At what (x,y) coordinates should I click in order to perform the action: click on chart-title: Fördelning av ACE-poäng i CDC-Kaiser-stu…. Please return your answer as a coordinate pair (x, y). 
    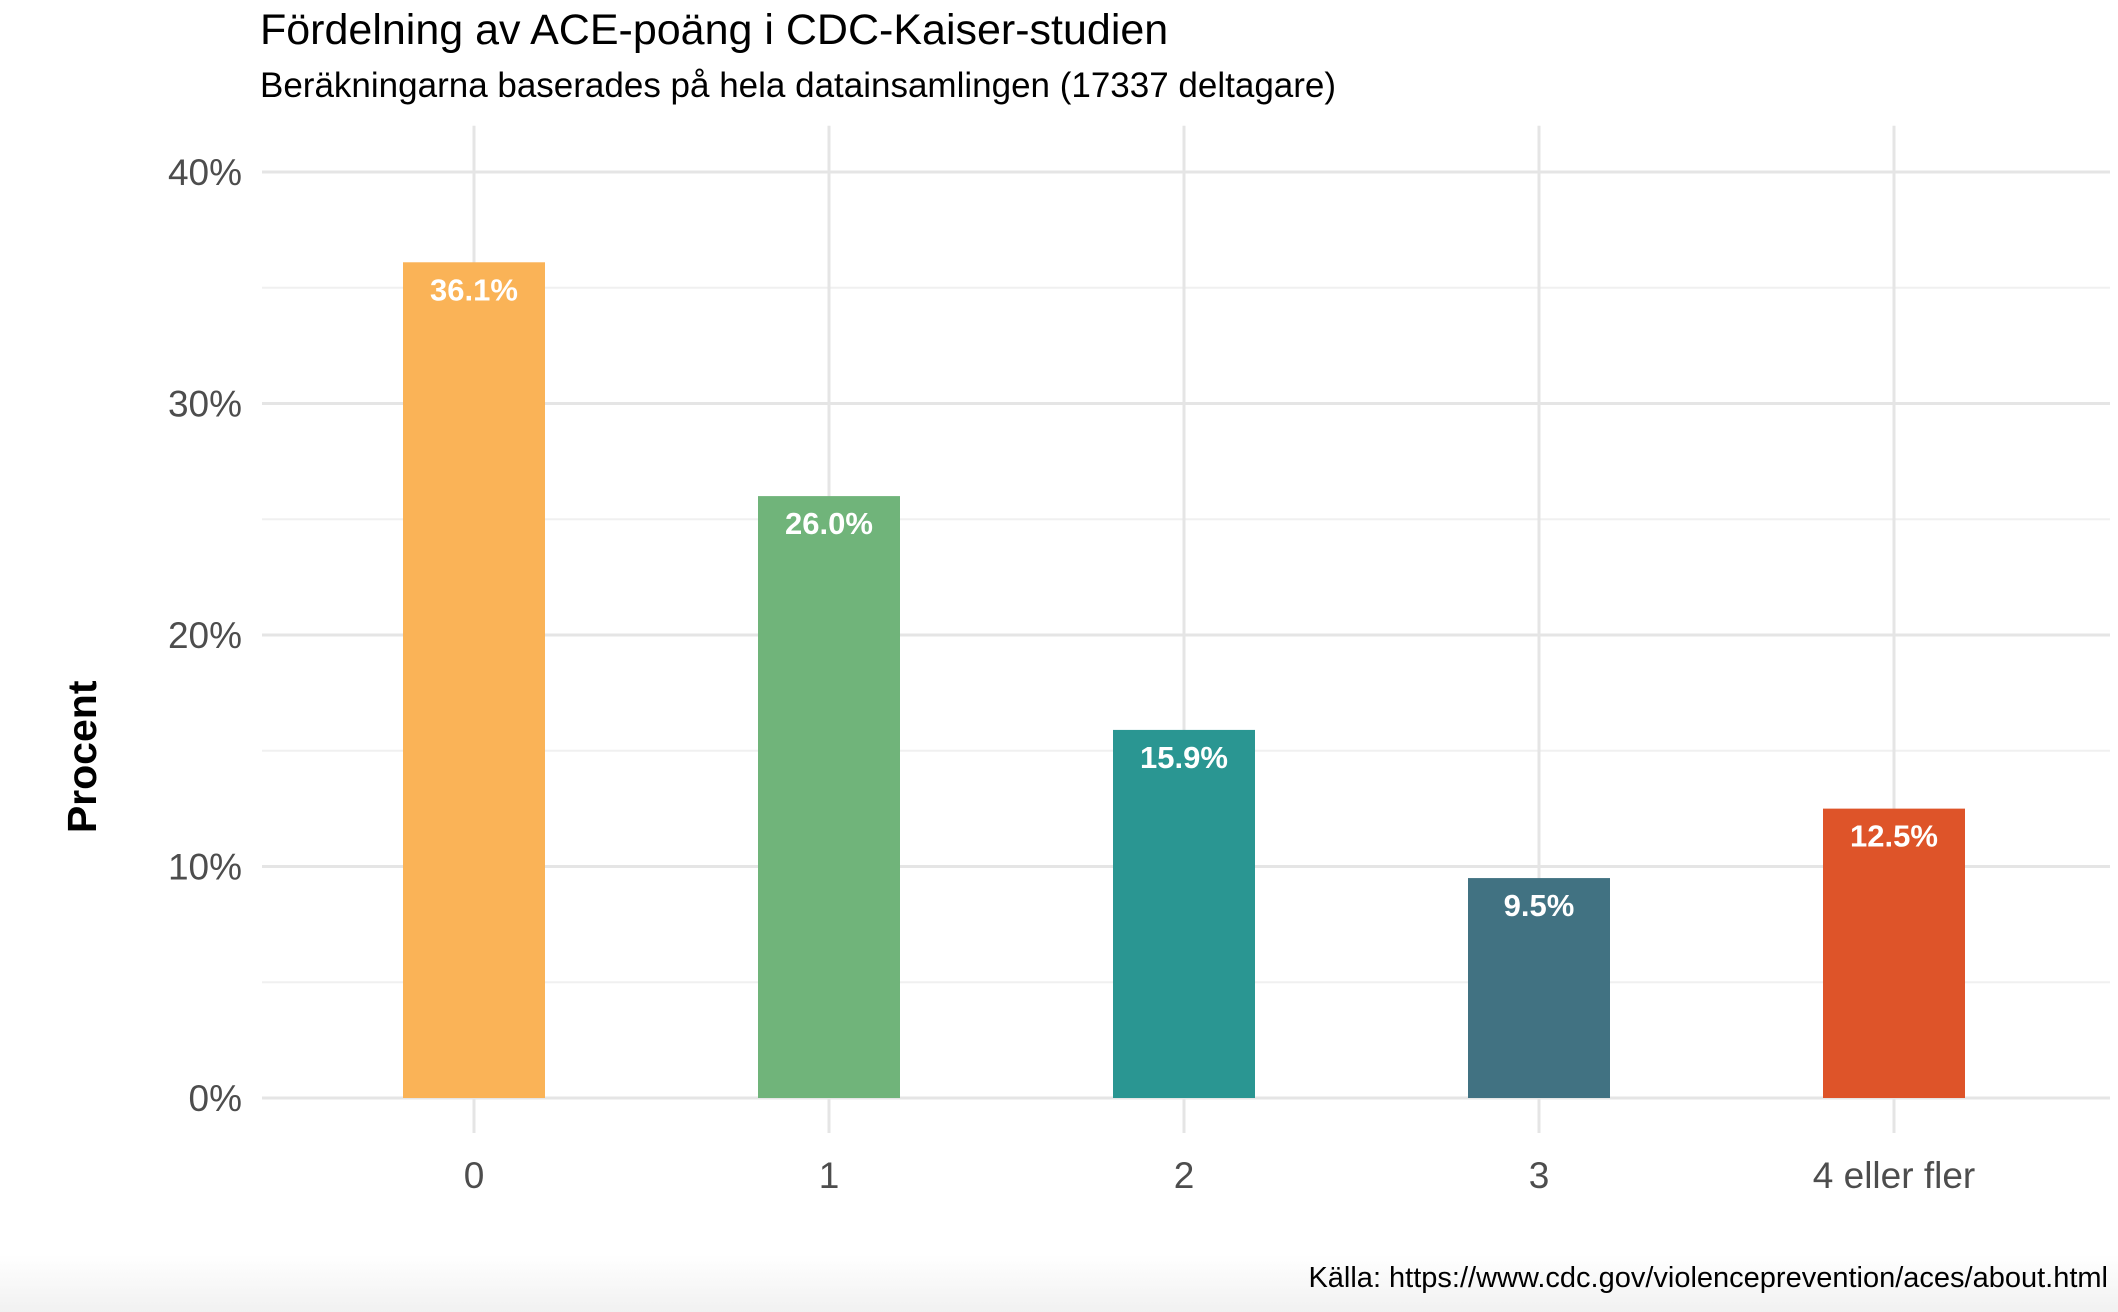
    Looking at the image, I should click on (714, 30).